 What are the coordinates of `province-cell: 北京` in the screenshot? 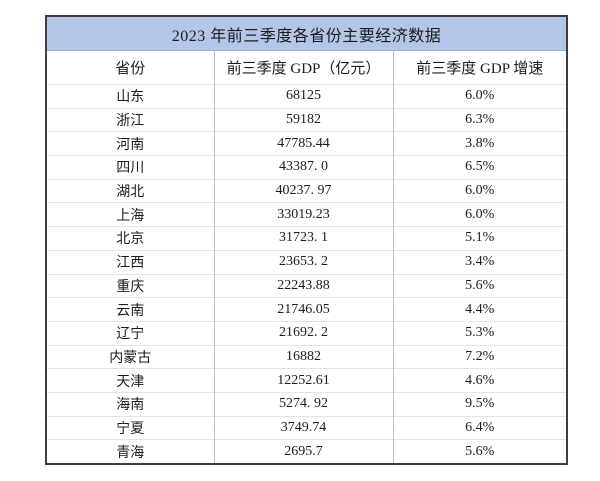 It's located at (130, 238).